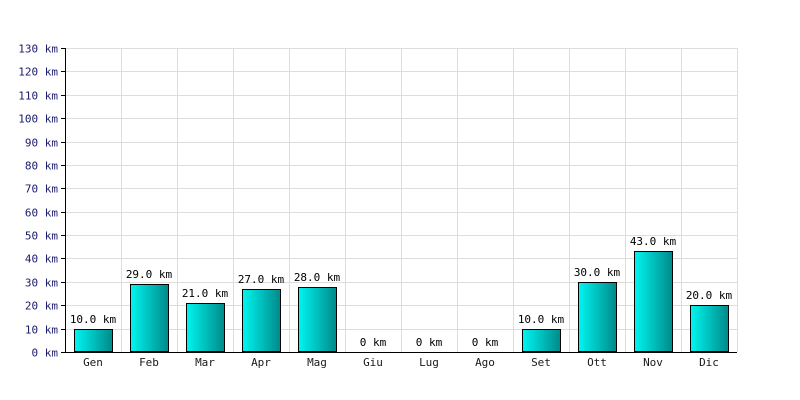 The width and height of the screenshot is (800, 400). What do you see at coordinates (485, 362) in the screenshot?
I see `x-tick-label-ago: Ago` at bounding box center [485, 362].